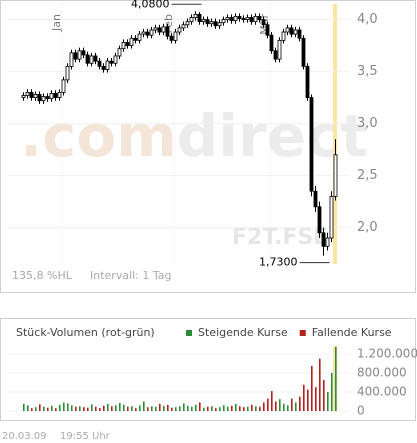  I want to click on y-tick-label: 3,5, so click(367, 71).